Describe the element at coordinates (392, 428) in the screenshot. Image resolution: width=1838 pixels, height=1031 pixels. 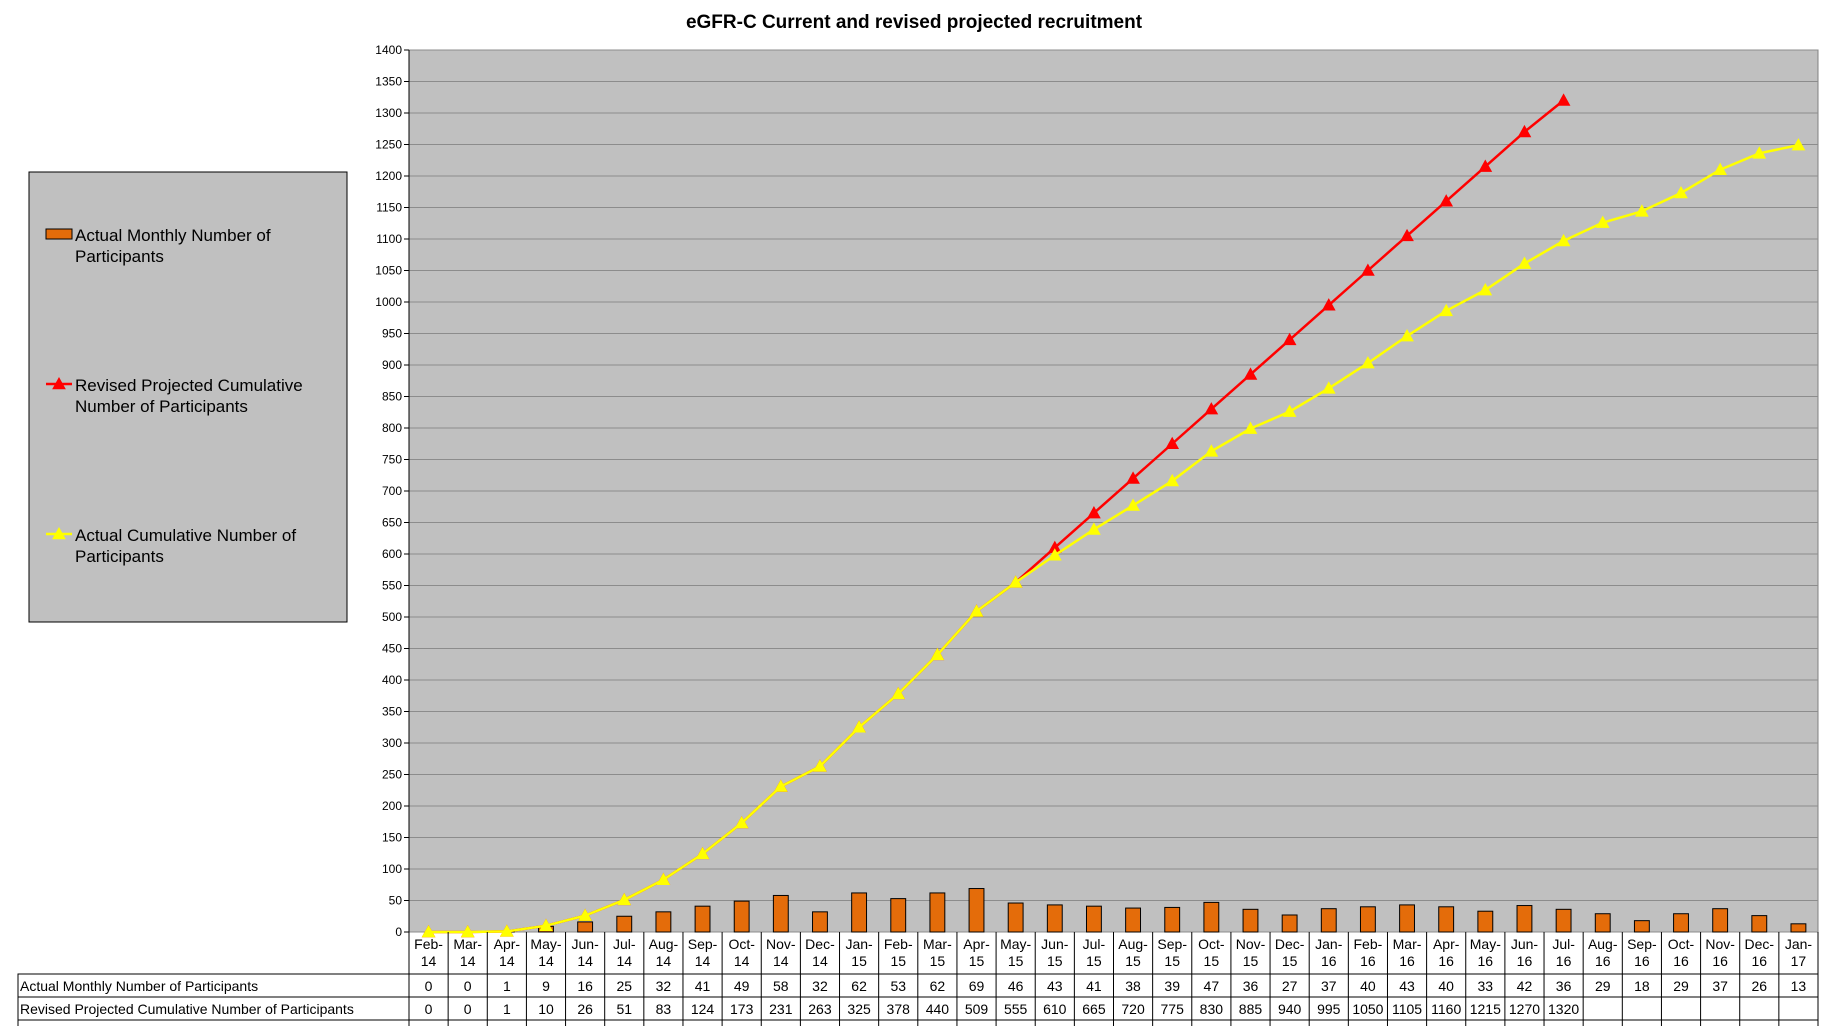
I see `y-tick-label: 800` at that location.